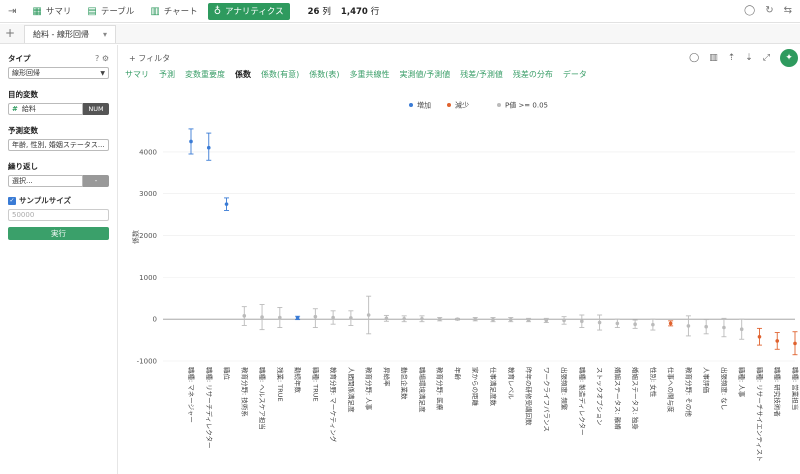  I want to click on refresh-icon: ↻, so click(769, 10).